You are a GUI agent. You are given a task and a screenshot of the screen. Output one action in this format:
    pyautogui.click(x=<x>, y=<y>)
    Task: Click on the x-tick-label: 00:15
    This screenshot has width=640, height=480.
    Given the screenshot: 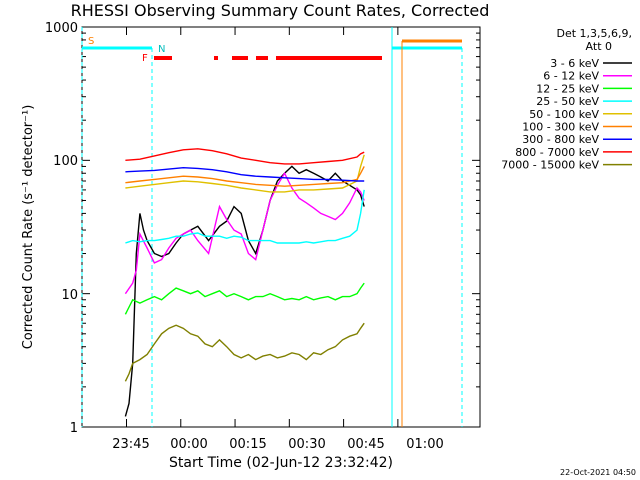 What is the action you would take?
    pyautogui.click(x=247, y=444)
    